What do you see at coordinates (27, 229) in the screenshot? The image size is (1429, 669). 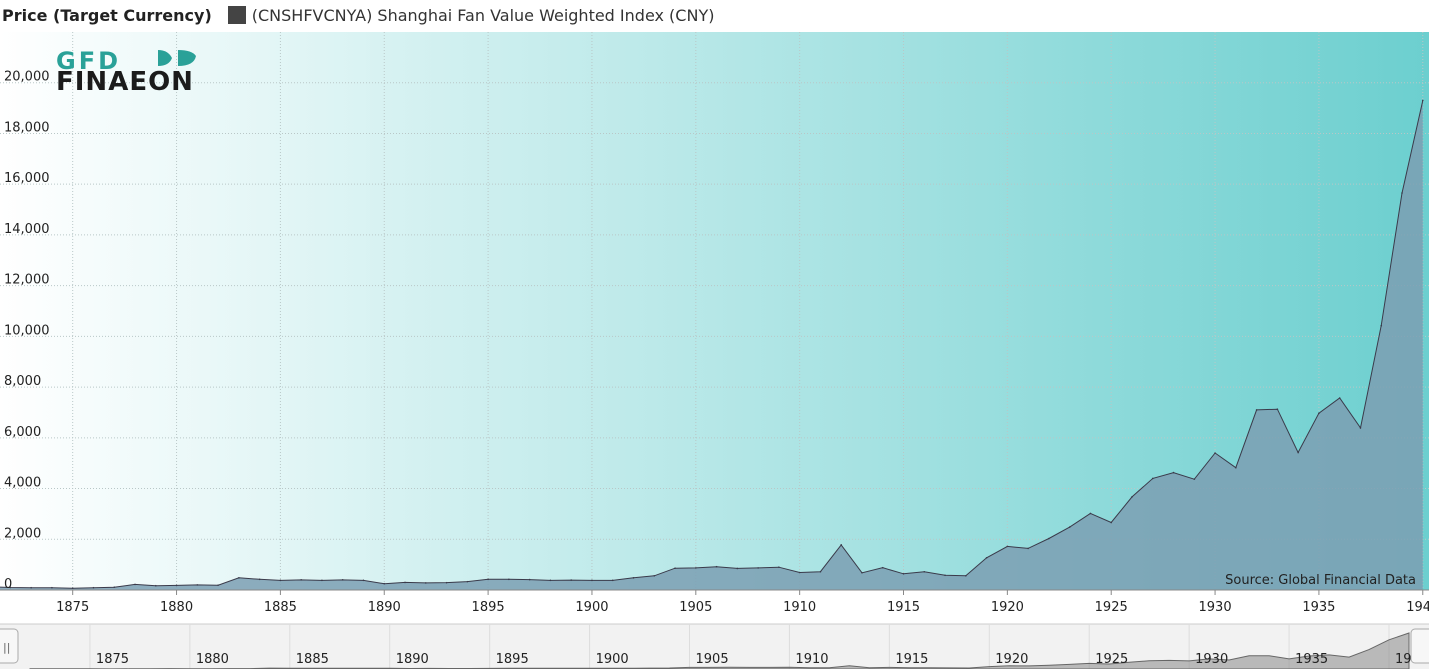 I see `y-tick-label: 14,000` at bounding box center [27, 229].